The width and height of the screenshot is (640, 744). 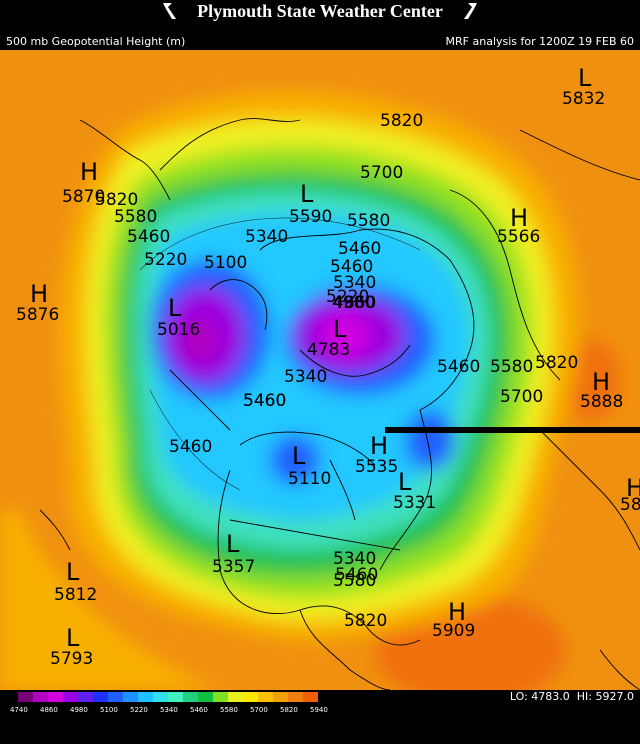 What do you see at coordinates (96, 41) in the screenshot?
I see `field-description: 500 mb Geopotential Height (m)` at bounding box center [96, 41].